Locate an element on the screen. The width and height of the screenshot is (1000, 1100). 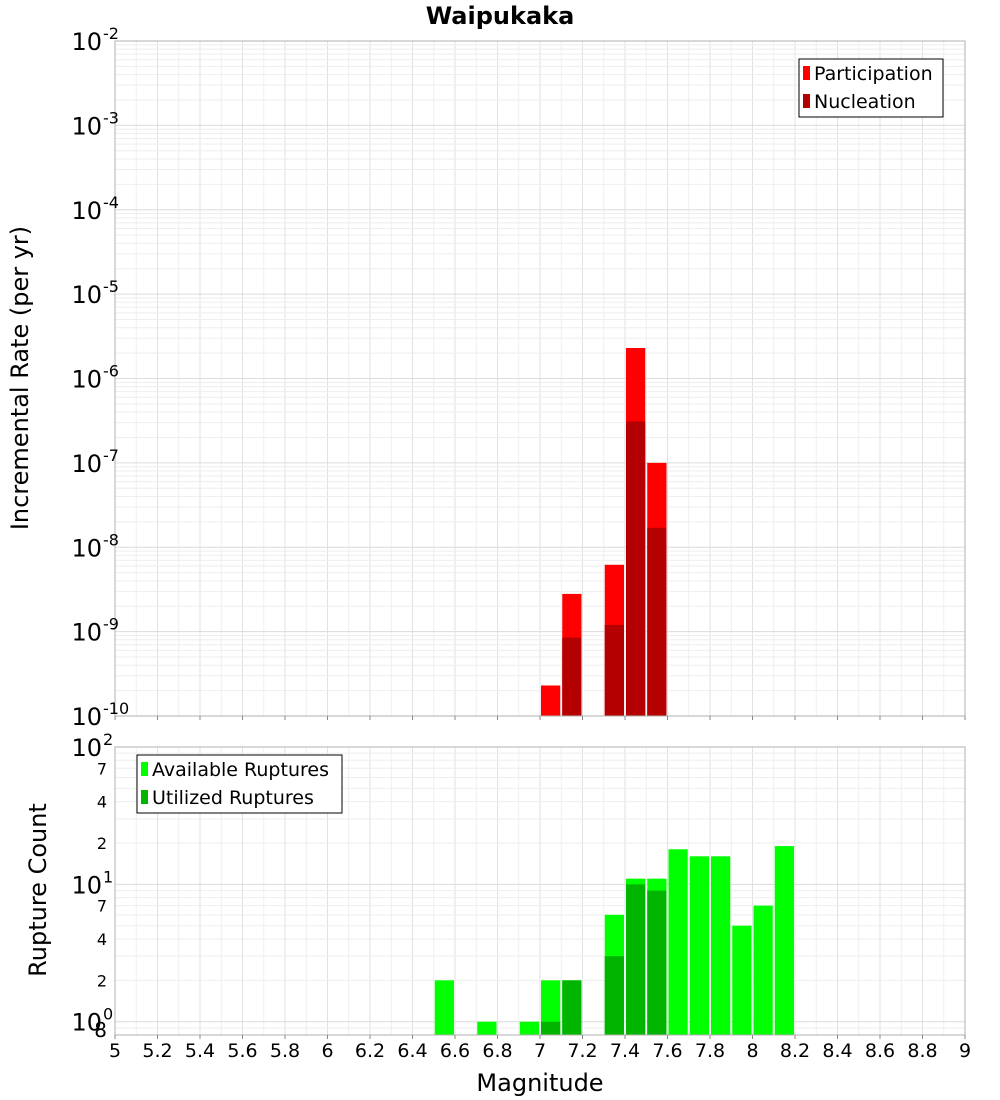
bottom-y-tick-exponent: 0 is located at coordinates (108, 1014).